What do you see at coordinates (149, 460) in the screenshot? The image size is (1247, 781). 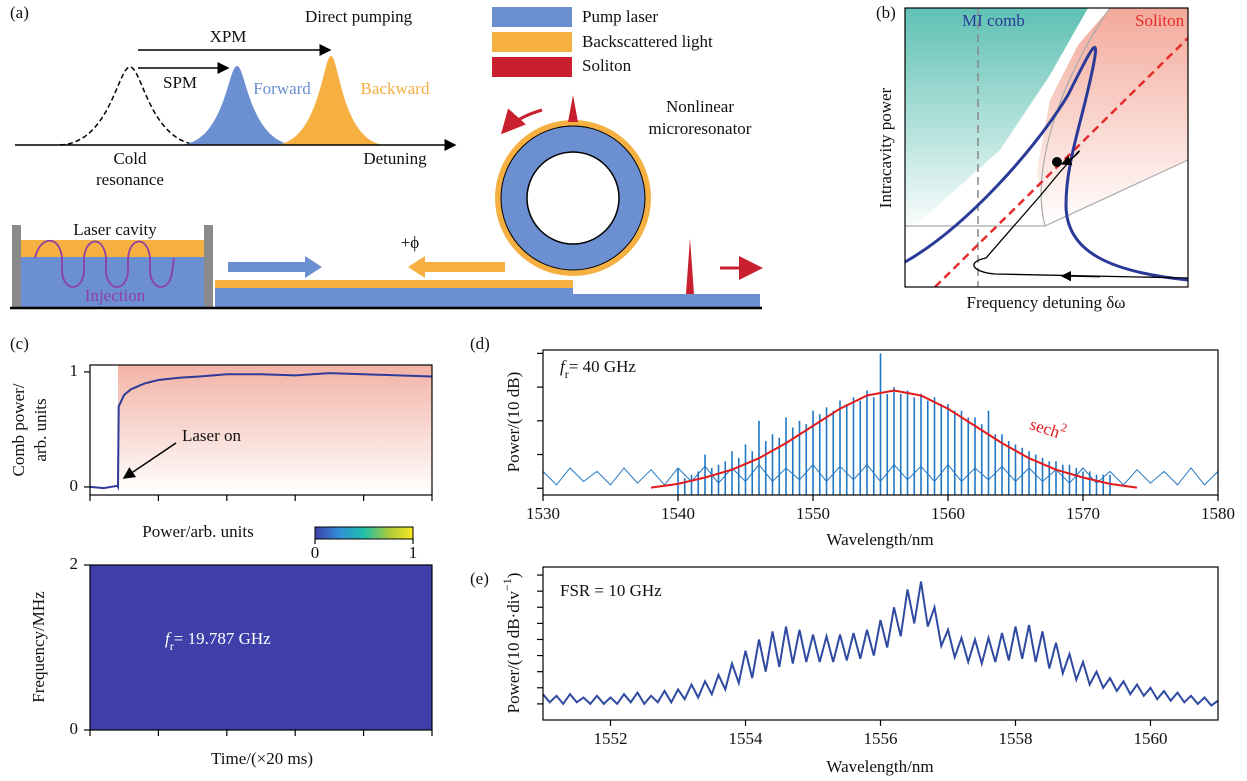 I see `annotation-arrow` at bounding box center [149, 460].